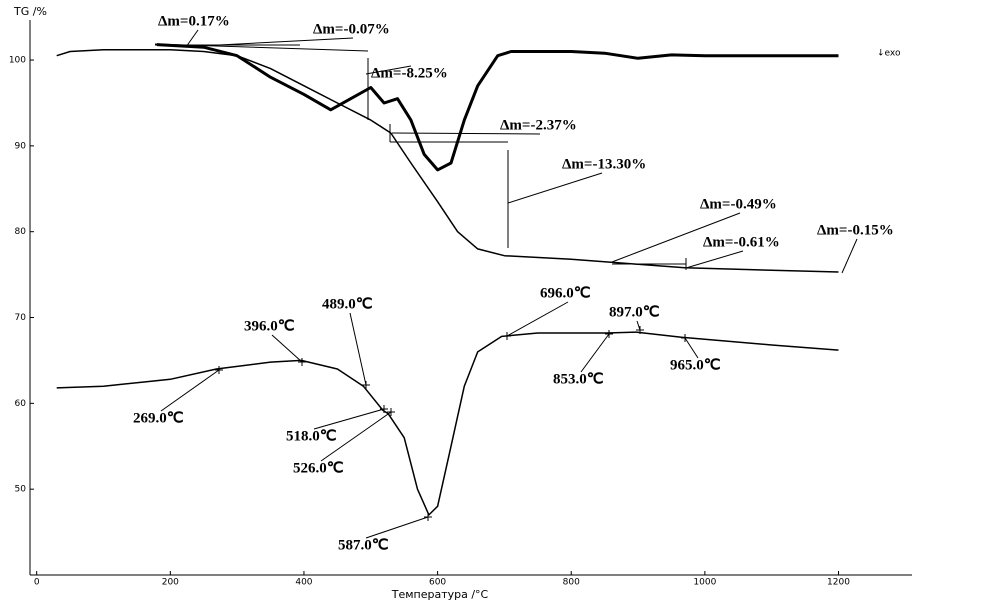 The width and height of the screenshot is (1007, 609). I want to click on x-tick-label: 800, so click(571, 583).